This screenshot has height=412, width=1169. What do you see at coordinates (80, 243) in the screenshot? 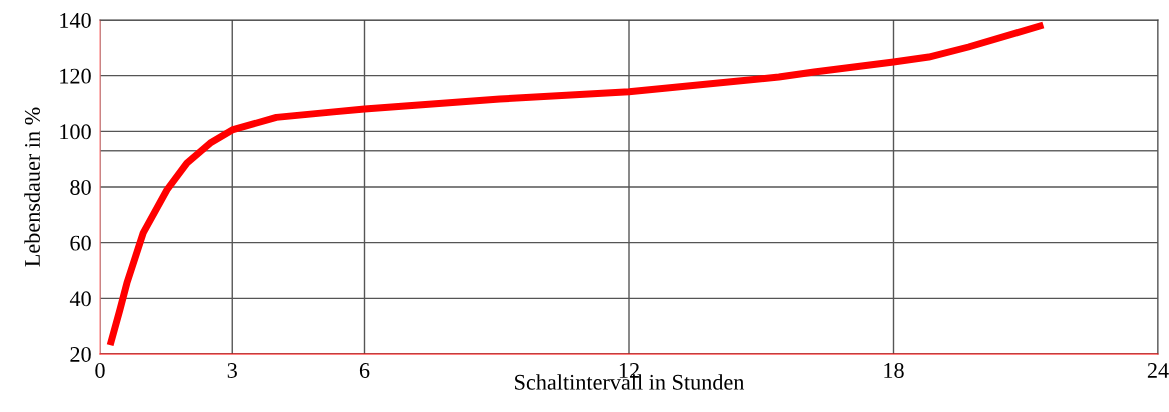
I see `y-tick-label: 60` at bounding box center [80, 243].